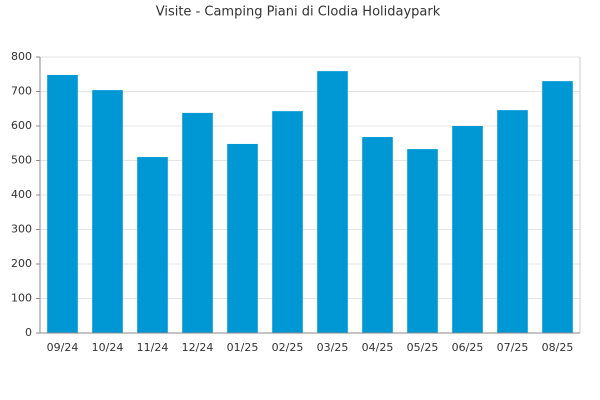 The height and width of the screenshot is (400, 600). What do you see at coordinates (63, 347) in the screenshot?
I see `x-tick-label: 09/24` at bounding box center [63, 347].